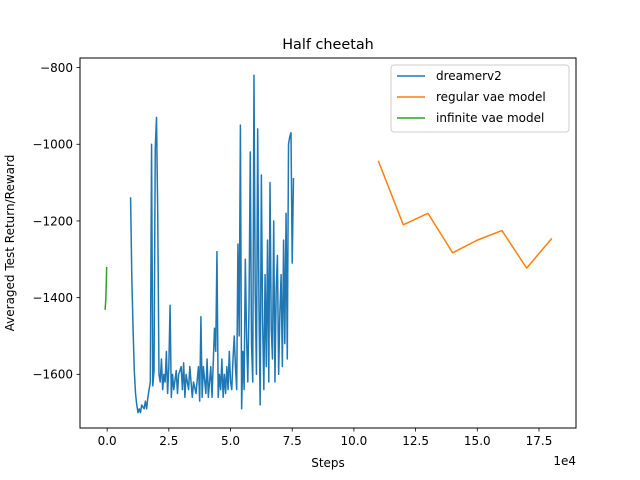  What do you see at coordinates (292, 441) in the screenshot?
I see `x-tick-label: 7.5` at bounding box center [292, 441].